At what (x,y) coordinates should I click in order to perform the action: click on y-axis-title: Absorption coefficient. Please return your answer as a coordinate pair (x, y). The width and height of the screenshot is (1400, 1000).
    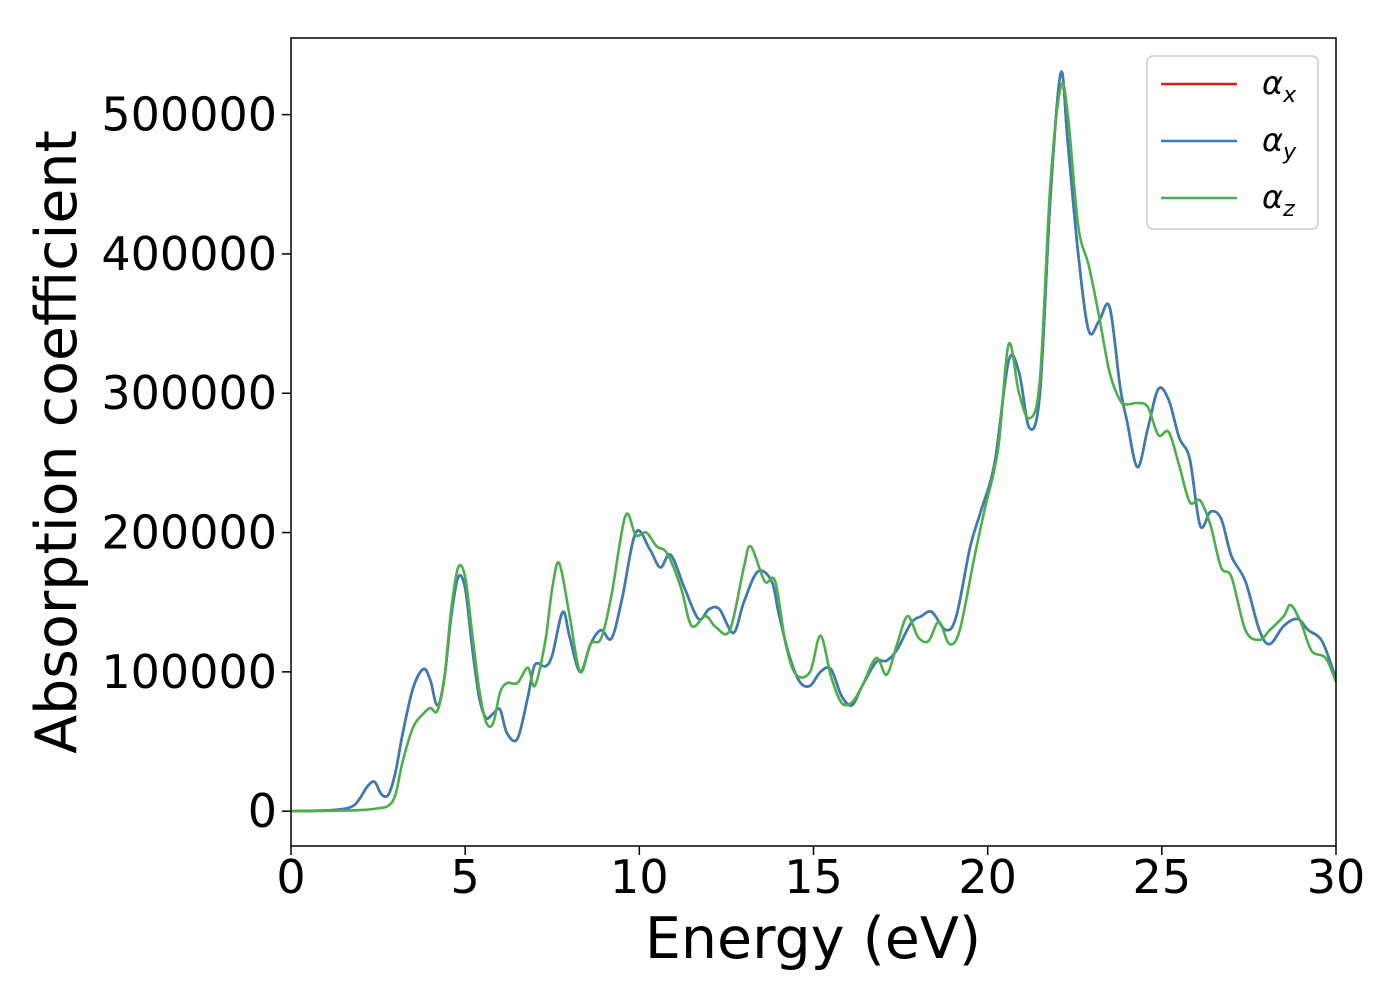
    Looking at the image, I should click on (57, 442).